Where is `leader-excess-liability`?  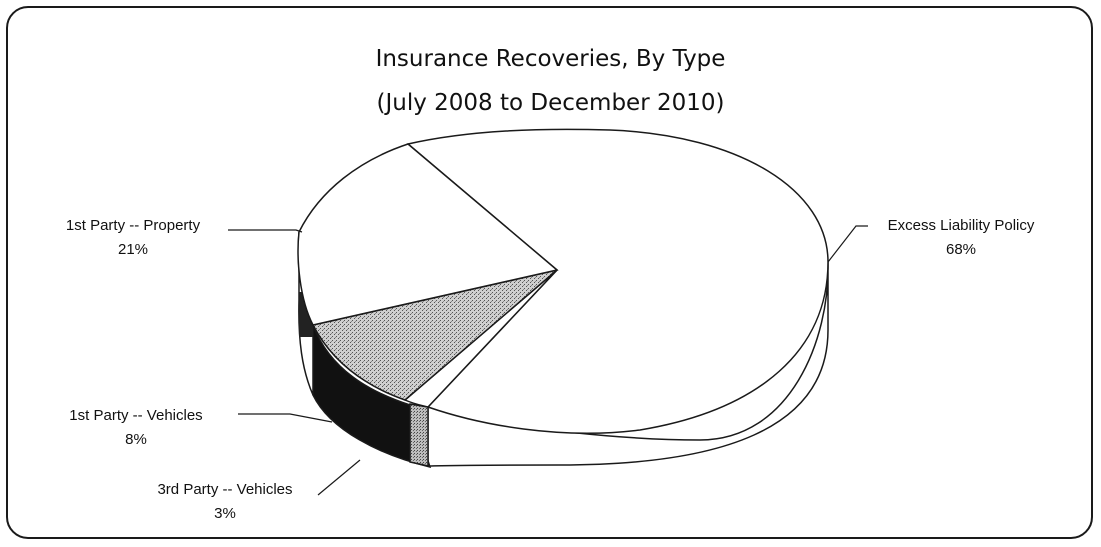
leader-excess-liability is located at coordinates (847, 244).